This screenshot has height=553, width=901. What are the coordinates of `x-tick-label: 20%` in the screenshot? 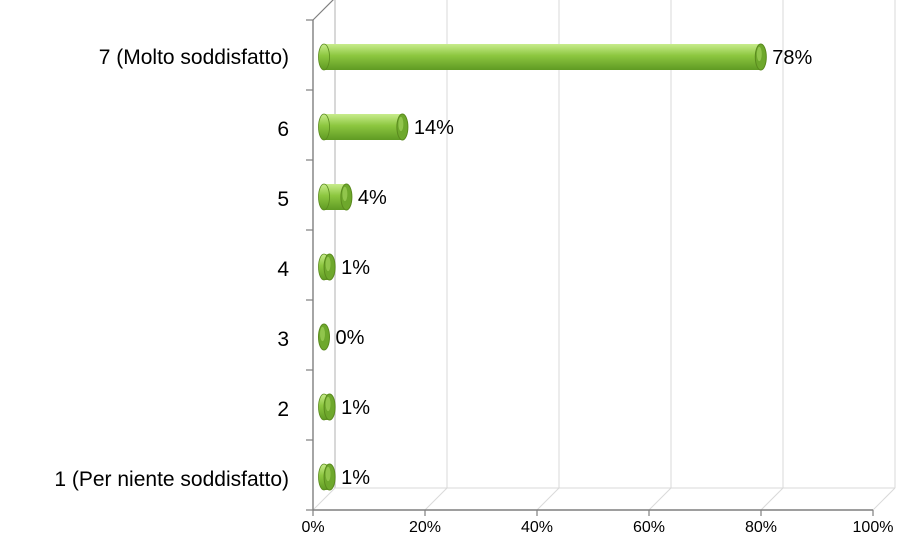 It's located at (425, 527).